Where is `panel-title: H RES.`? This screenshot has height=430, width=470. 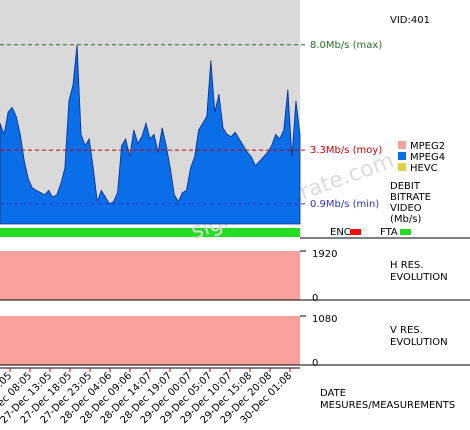 panel-title: H RES. is located at coordinates (407, 265).